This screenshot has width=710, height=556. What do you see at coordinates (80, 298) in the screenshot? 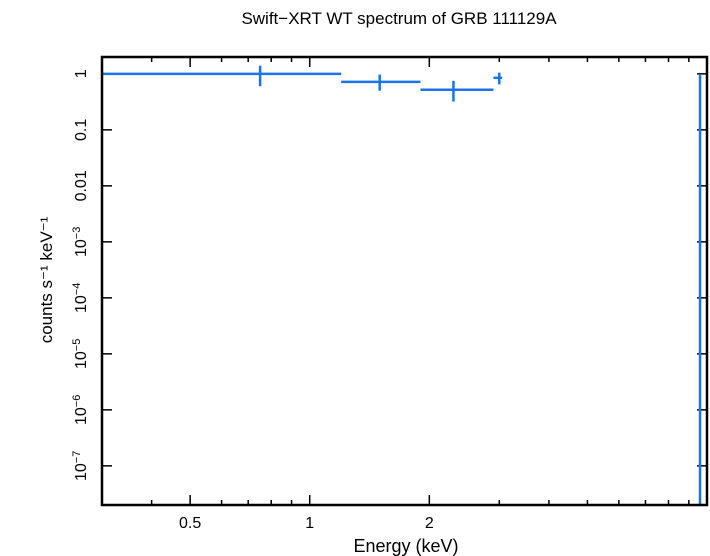
I see `y-tick-label: 10−4` at bounding box center [80, 298].